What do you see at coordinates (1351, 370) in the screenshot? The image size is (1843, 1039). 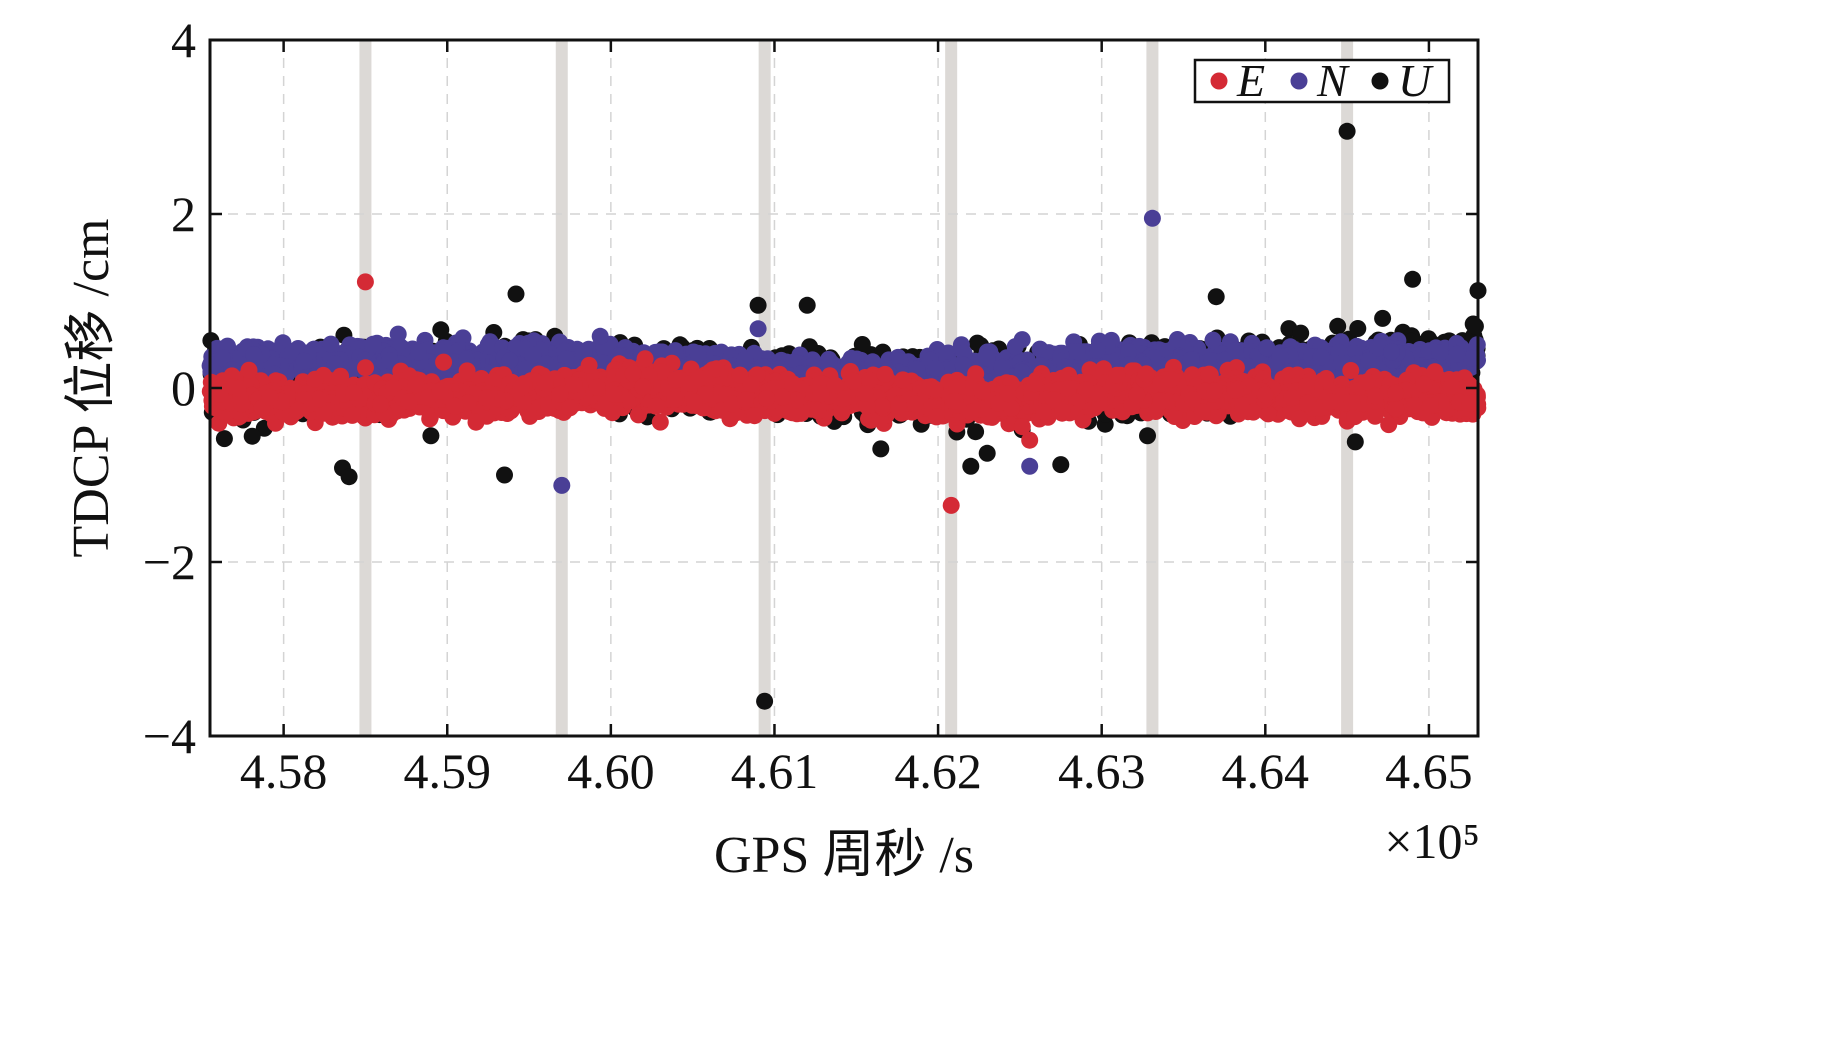 I see `point-E` at bounding box center [1351, 370].